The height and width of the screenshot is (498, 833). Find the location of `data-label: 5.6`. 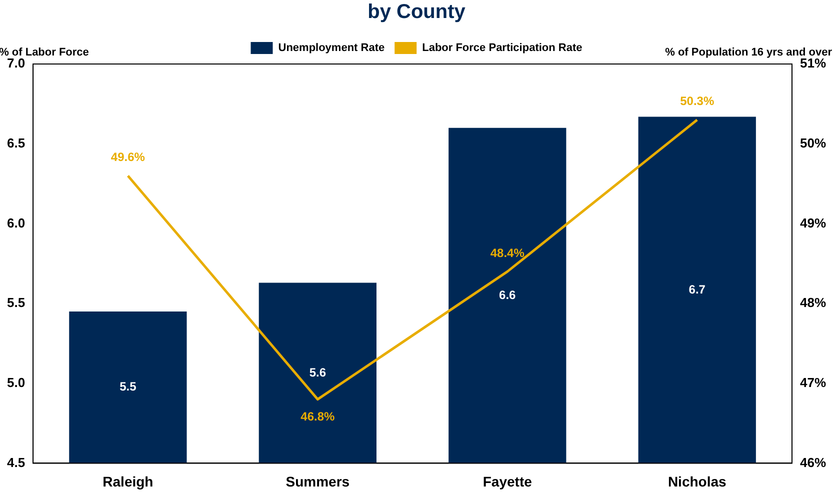

data-label: 5.6 is located at coordinates (317, 372).